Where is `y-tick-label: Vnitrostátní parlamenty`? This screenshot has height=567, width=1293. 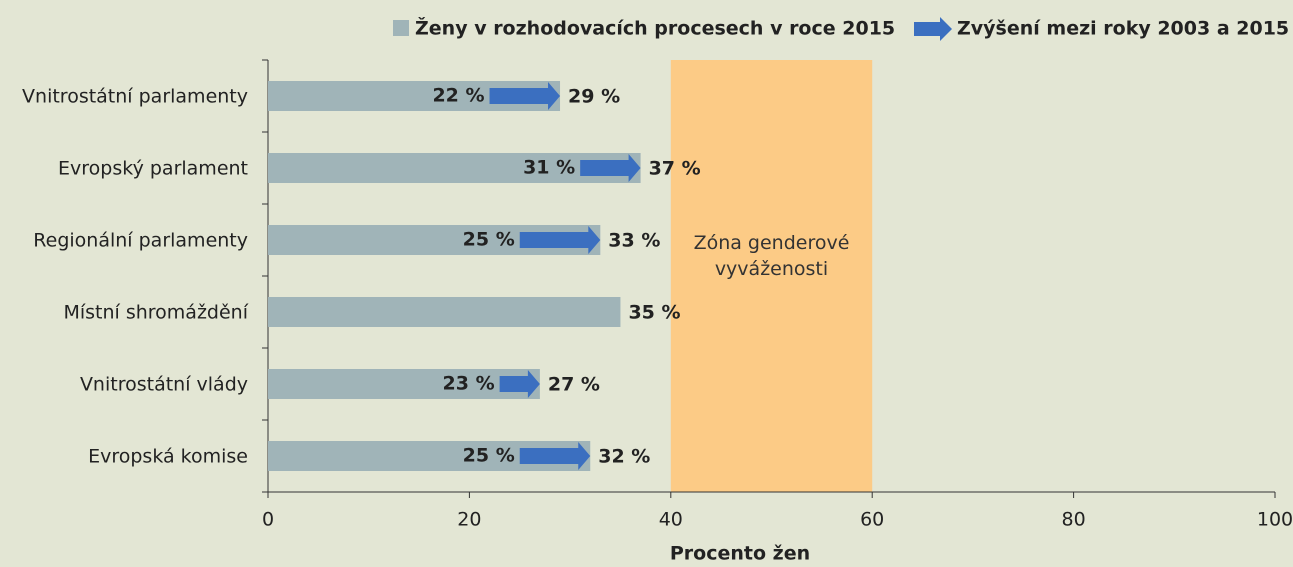 y-tick-label: Vnitrostátní parlamenty is located at coordinates (135, 97).